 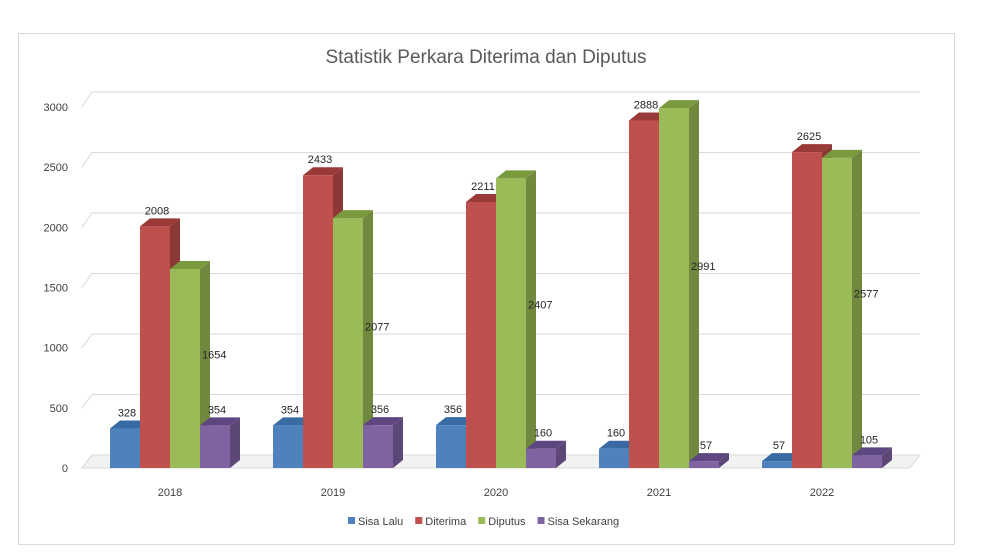 What do you see at coordinates (377, 328) in the screenshot?
I see `data-label: 2077` at bounding box center [377, 328].